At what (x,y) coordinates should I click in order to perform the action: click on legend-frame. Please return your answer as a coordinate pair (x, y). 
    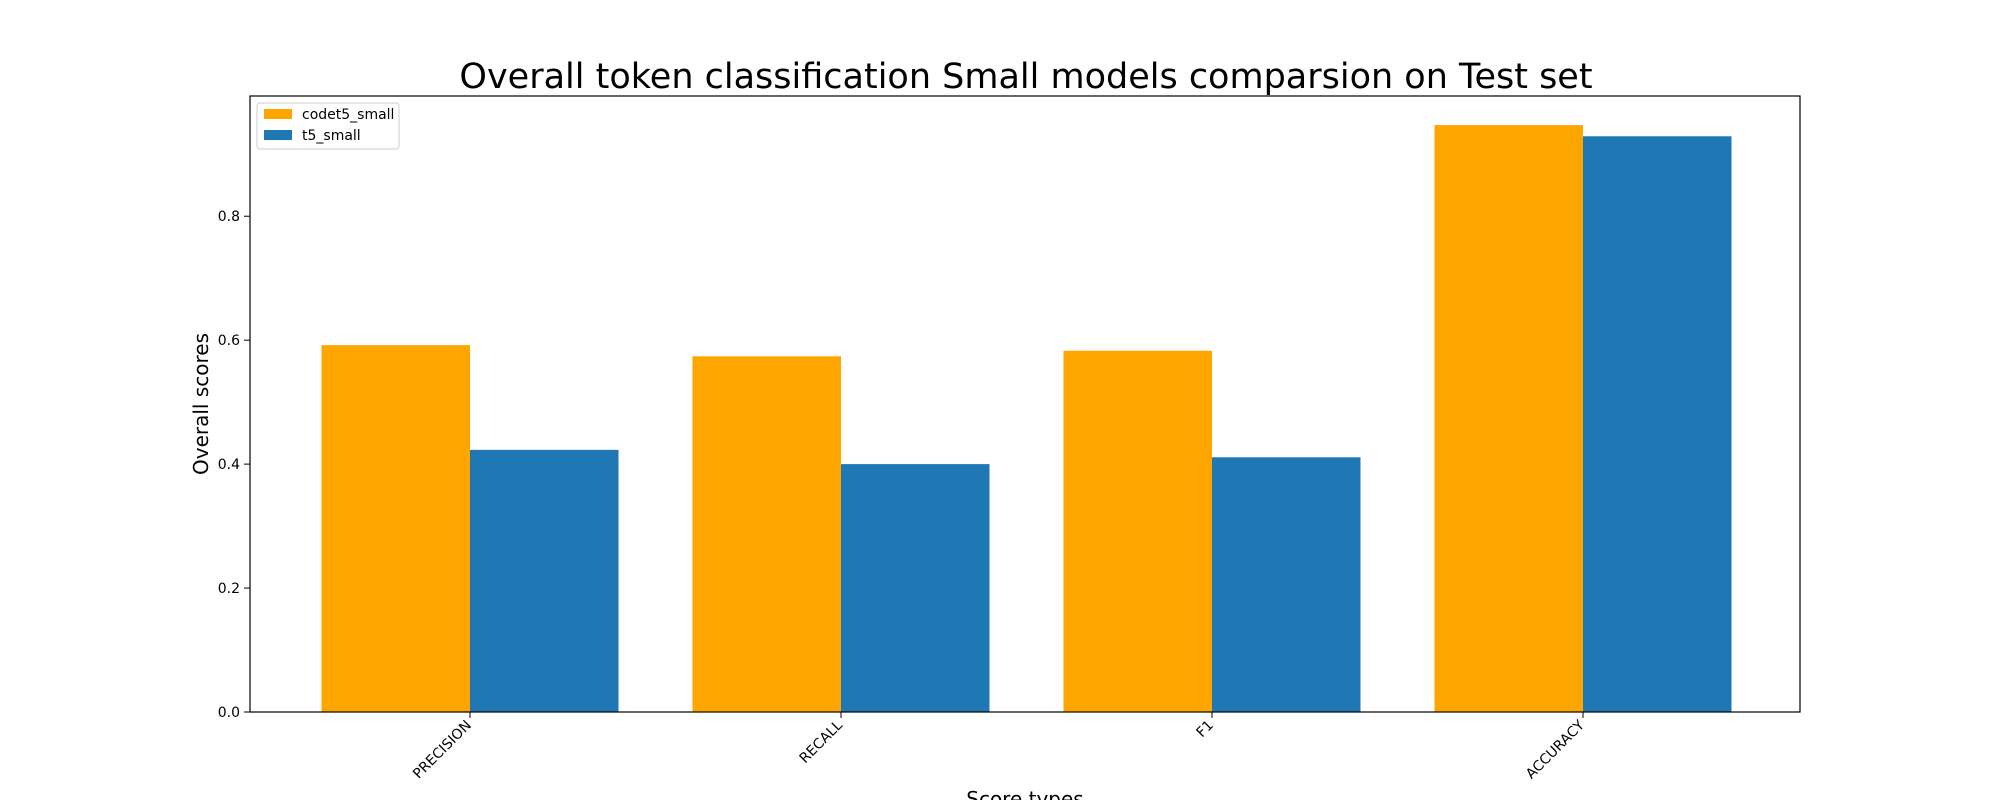
    Looking at the image, I should click on (328, 126).